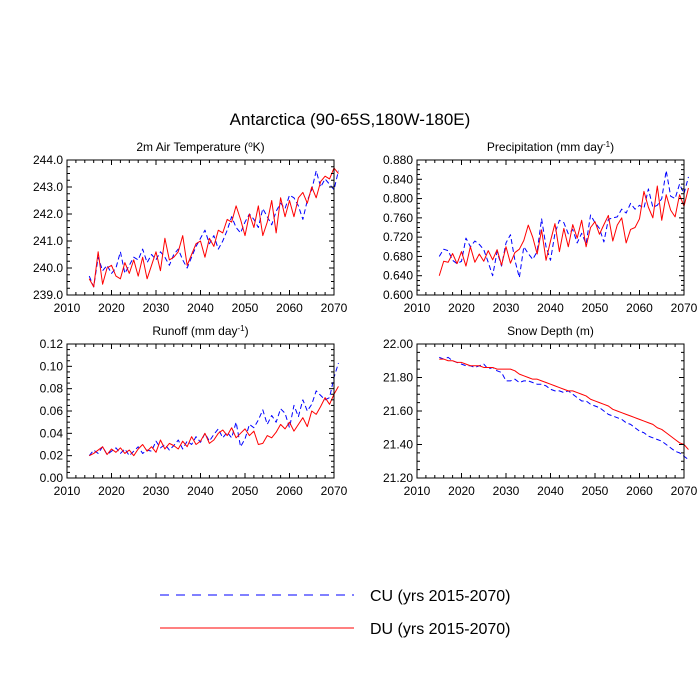 Image resolution: width=700 pixels, height=700 pixels. What do you see at coordinates (398, 199) in the screenshot?
I see `precip-ytick-label: 0.800` at bounding box center [398, 199].